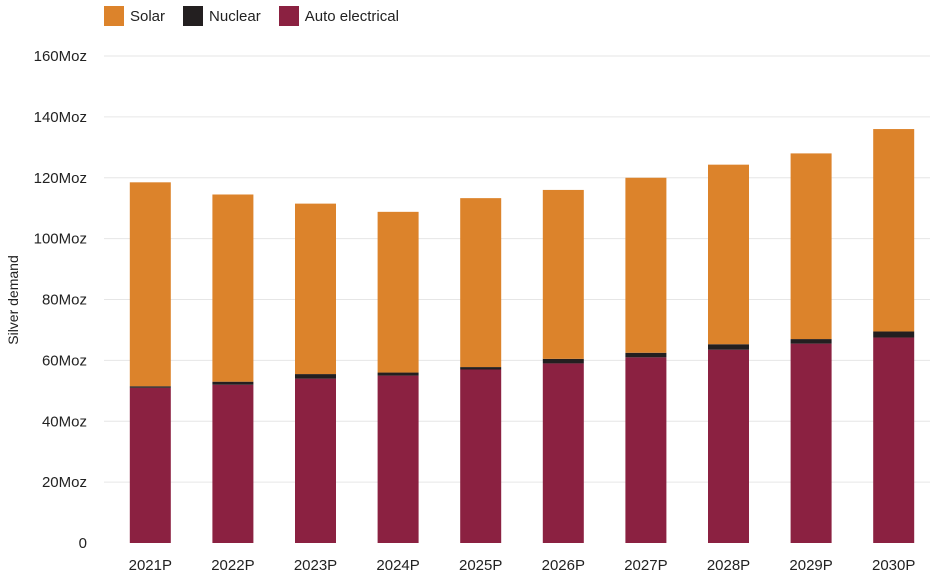 This screenshot has height=576, width=932. What do you see at coordinates (64, 300) in the screenshot?
I see `y-tick-label: 80Moz` at bounding box center [64, 300].